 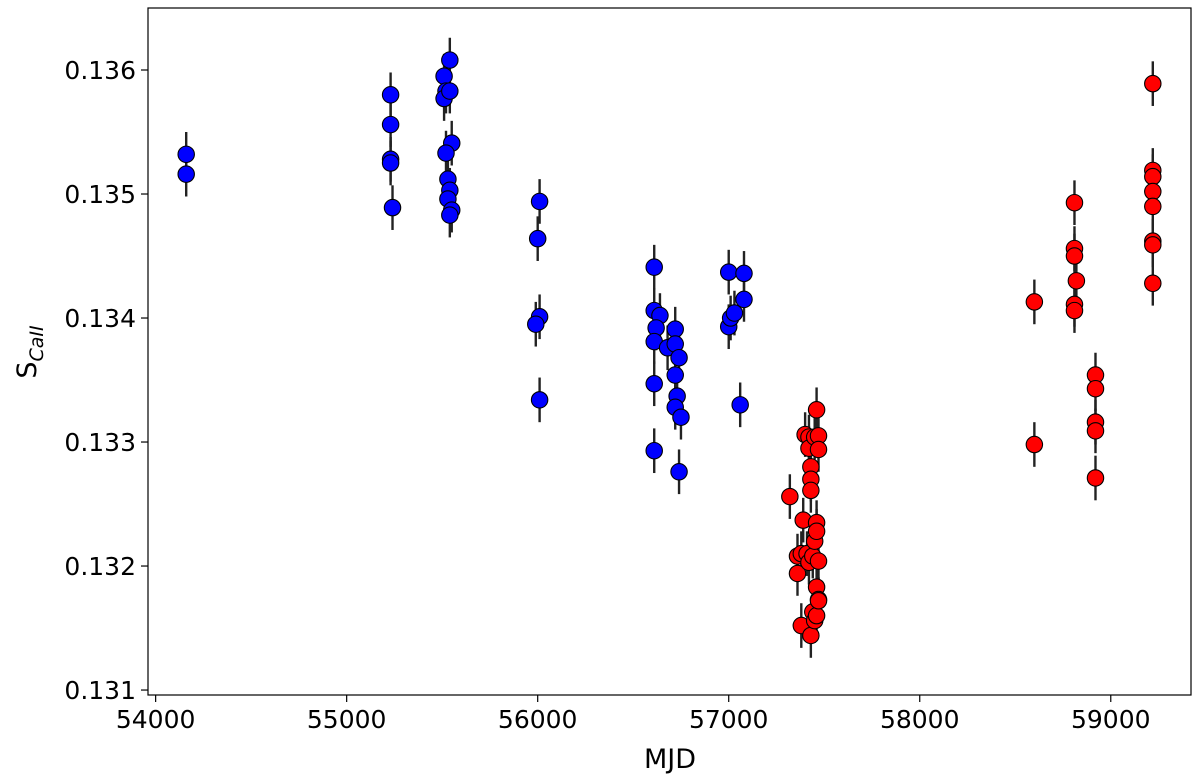 What do you see at coordinates (100, 566) in the screenshot?
I see `y-tick-label: 0.132` at bounding box center [100, 566].